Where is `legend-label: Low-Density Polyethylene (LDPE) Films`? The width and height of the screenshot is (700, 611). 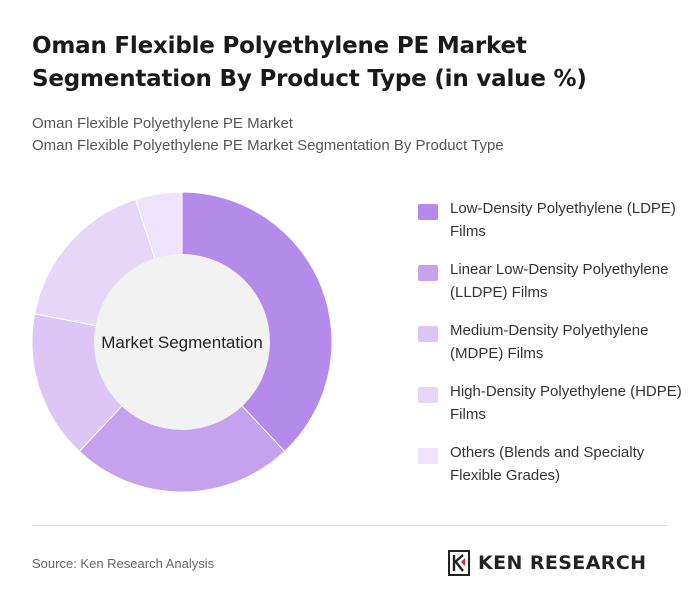
legend-label: Low-Density Polyethylene (LDPE) Films is located at coordinates (563, 220).